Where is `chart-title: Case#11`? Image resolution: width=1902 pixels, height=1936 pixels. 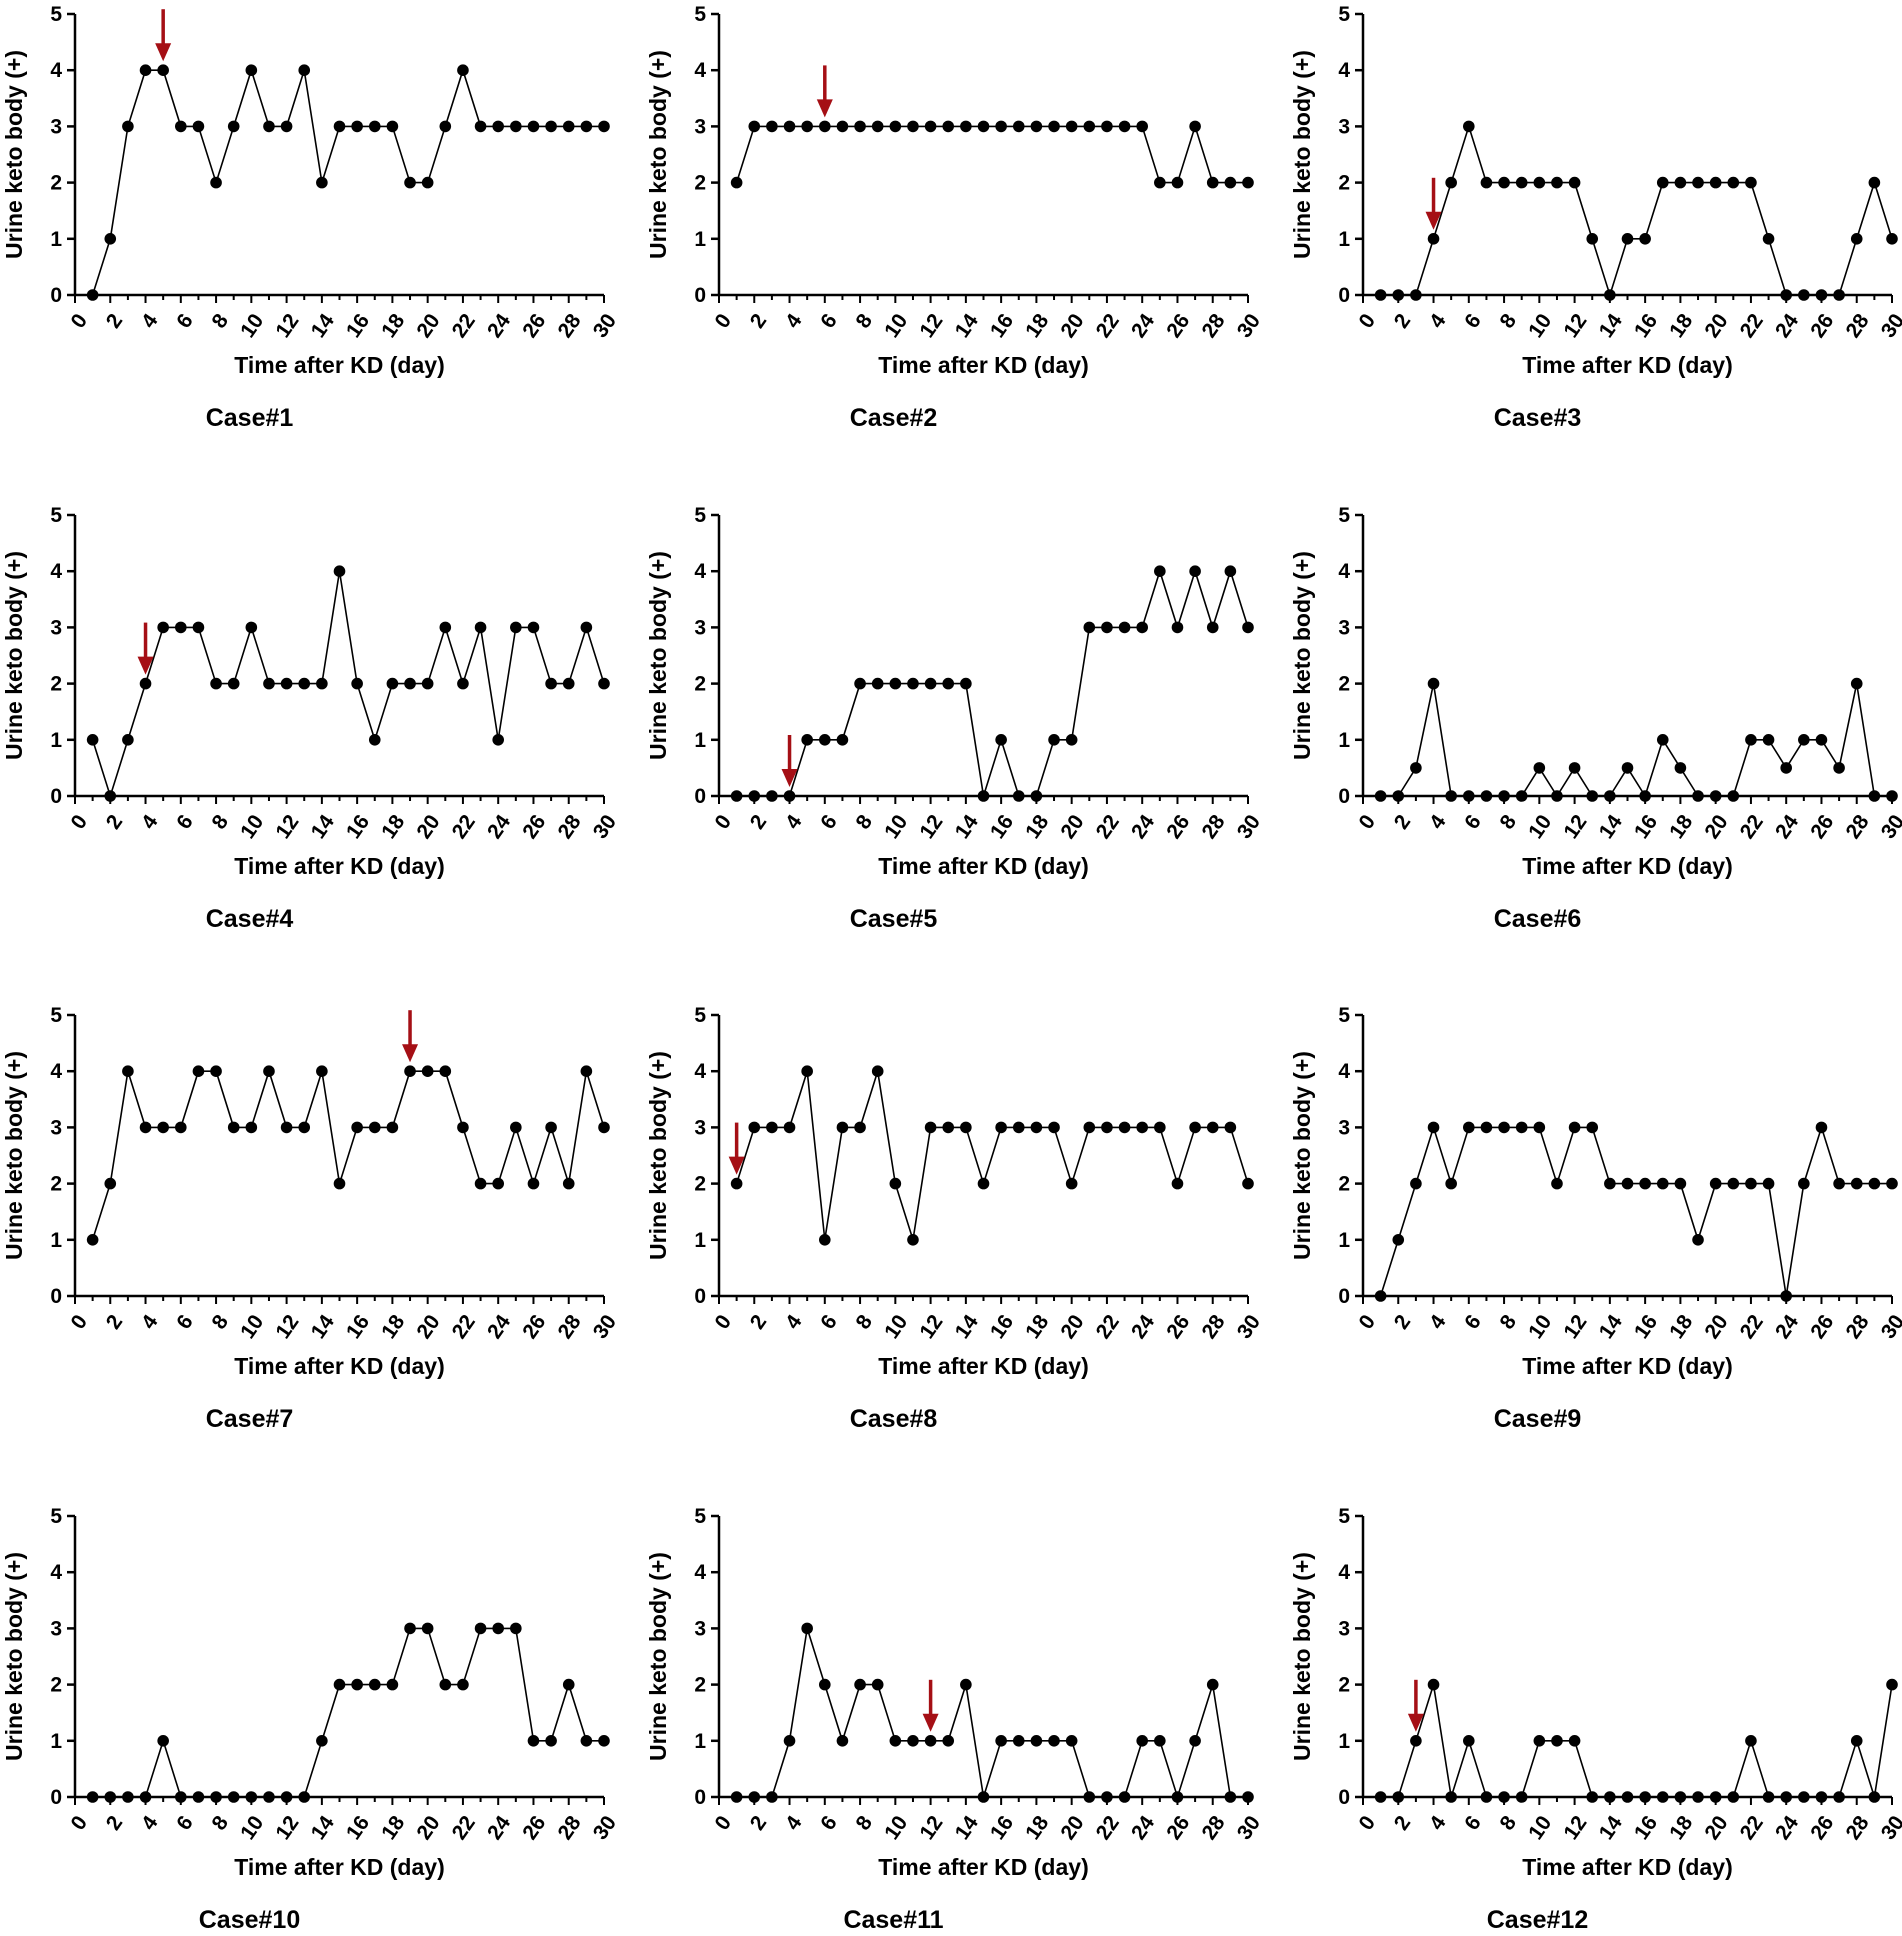
chart-title: Case#11 is located at coordinates (893, 1920).